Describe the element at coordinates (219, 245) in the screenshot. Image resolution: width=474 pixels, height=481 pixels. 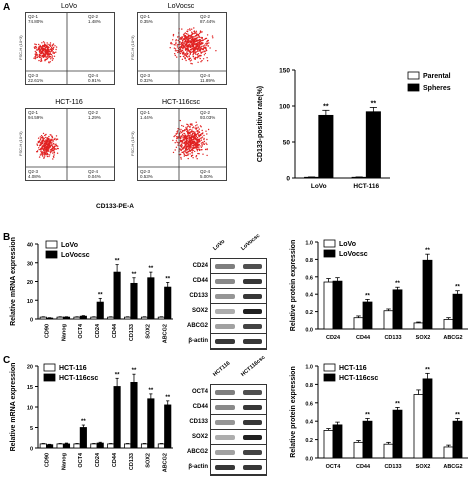
I see `western-blot-lane-label: LoVo` at that location.